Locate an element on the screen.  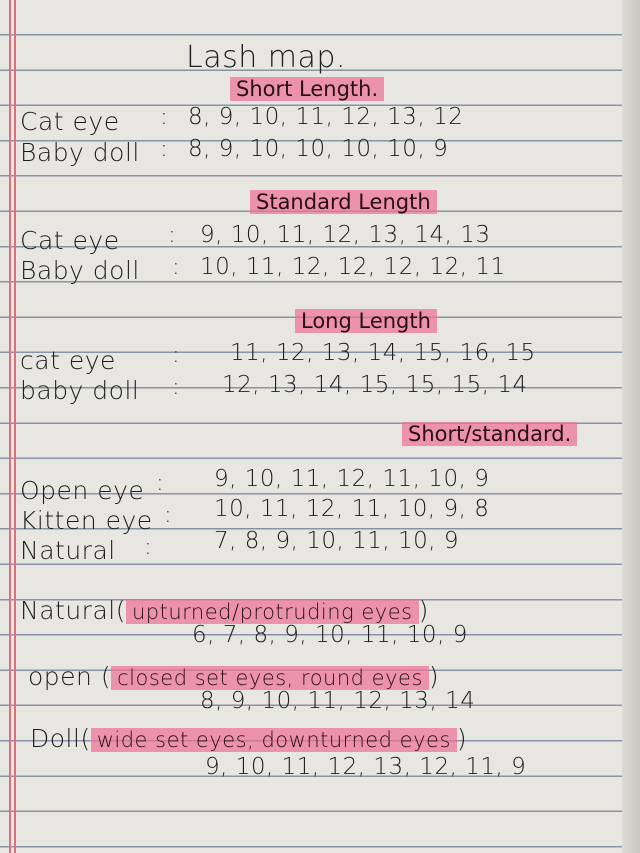
section-heading: Short/standard. is located at coordinates (490, 434).